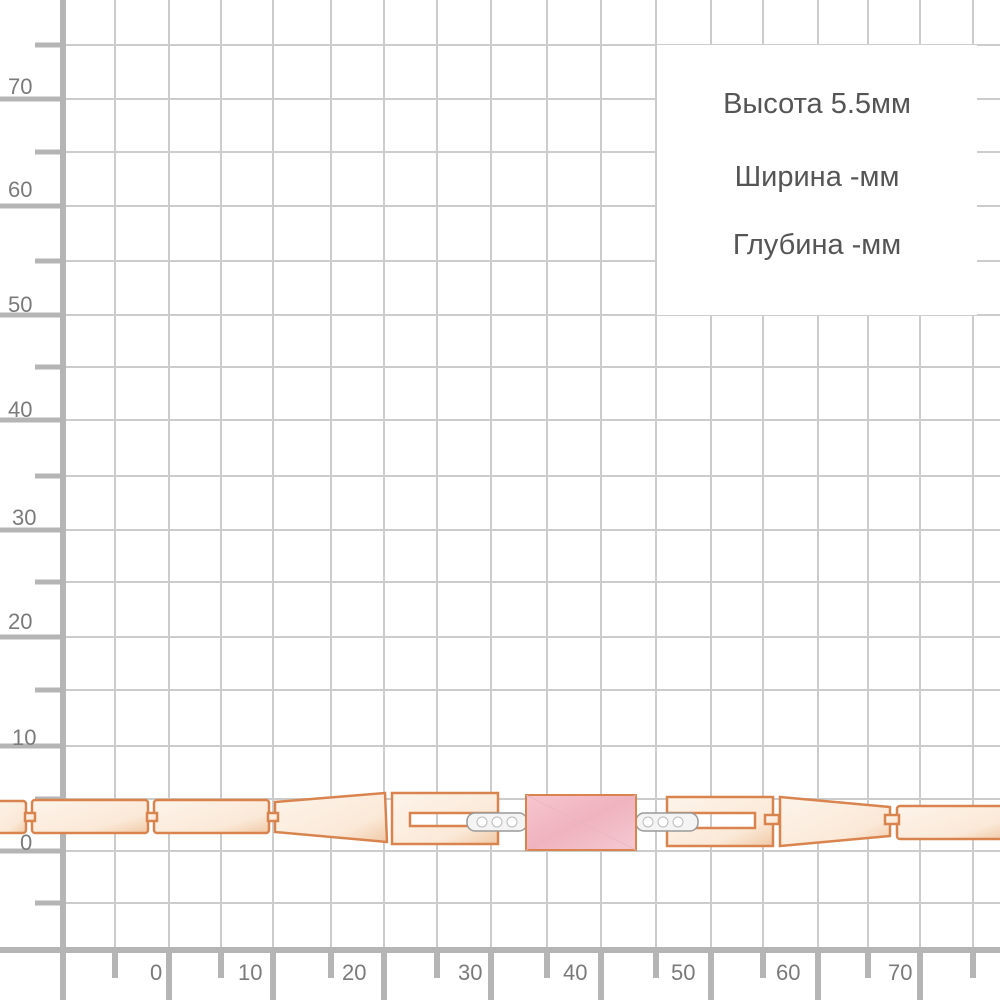 The width and height of the screenshot is (1000, 1000). What do you see at coordinates (20, 189) in the screenshot?
I see `y-label: 60` at bounding box center [20, 189].